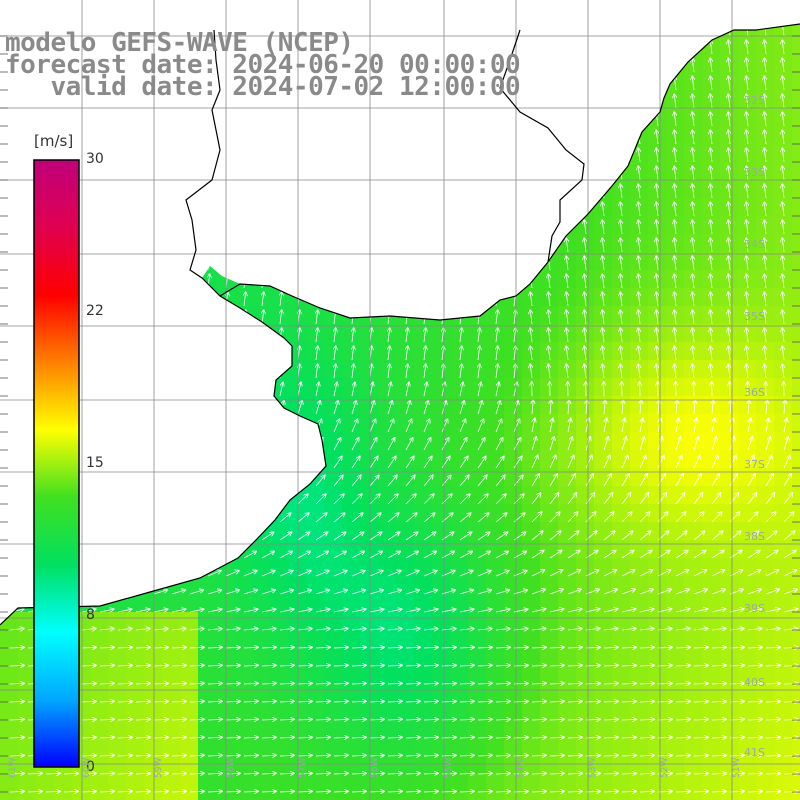  Describe the element at coordinates (754, 608) in the screenshot. I see `lat-label: 39S` at that location.